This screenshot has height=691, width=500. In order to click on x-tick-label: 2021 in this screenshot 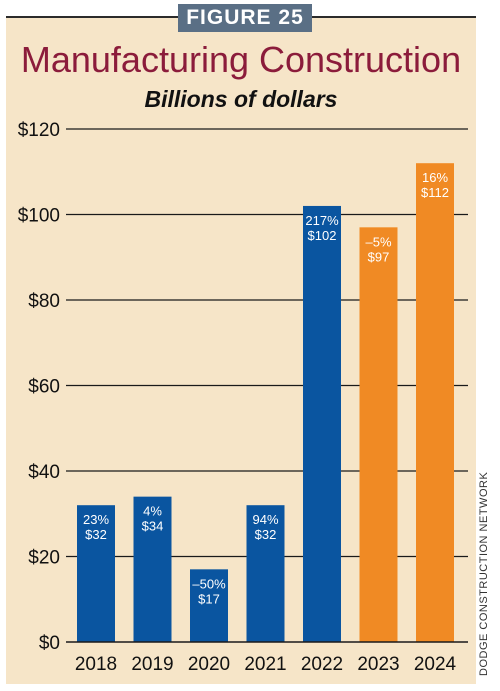, I will do `click(265, 664)`.